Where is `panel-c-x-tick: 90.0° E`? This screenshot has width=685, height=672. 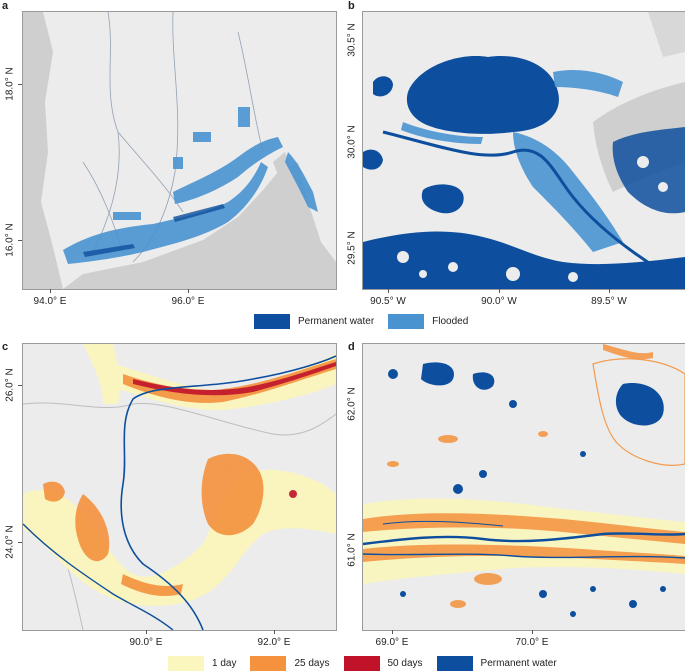 panel-c-x-tick: 90.0° E is located at coordinates (146, 642).